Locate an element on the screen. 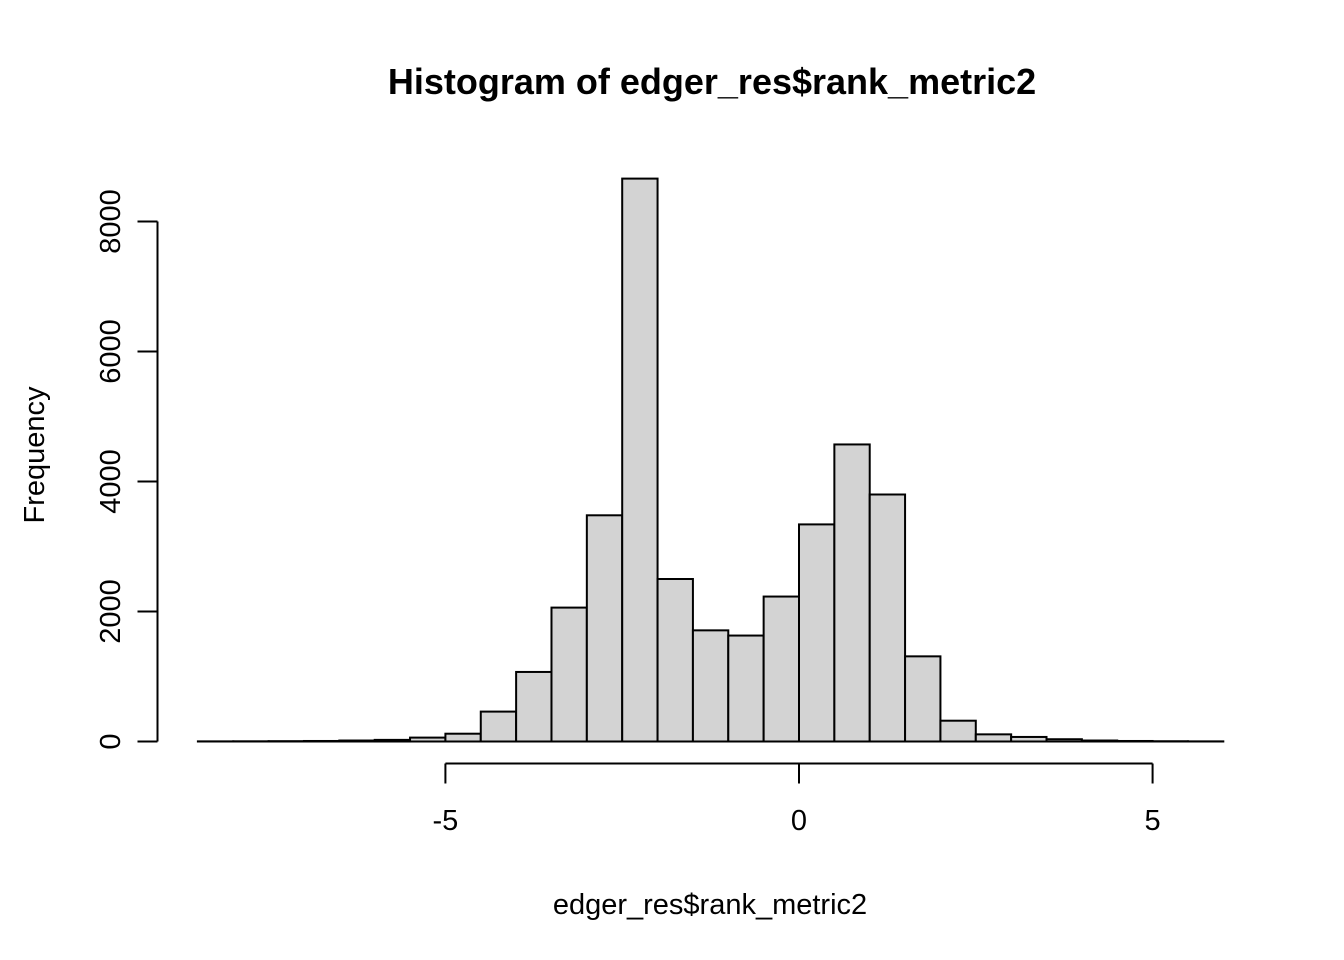 This screenshot has width=1344, height=960. y-tick-label: 8000 is located at coordinates (111, 221).